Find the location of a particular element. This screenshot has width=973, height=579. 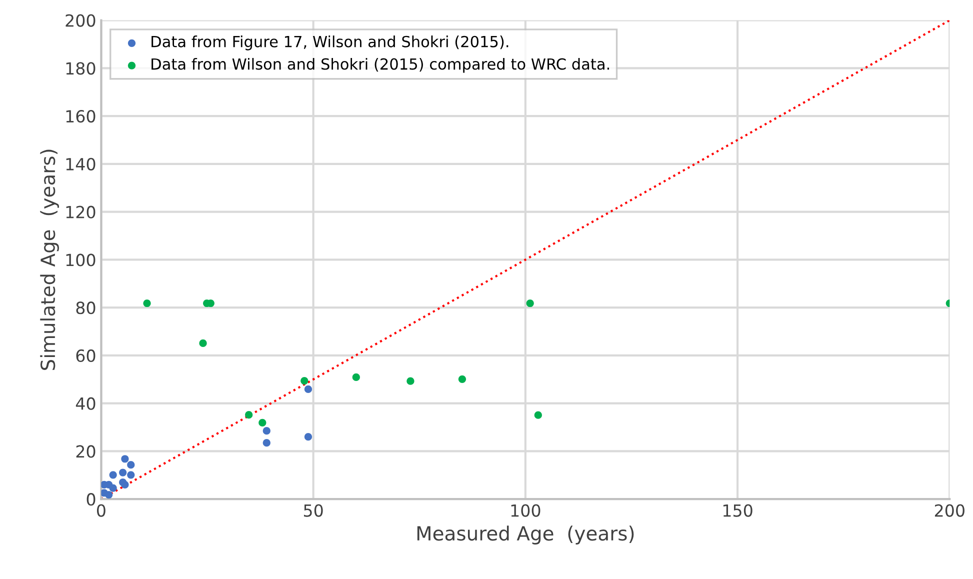

x-tick-label: 100 is located at coordinates (525, 510).